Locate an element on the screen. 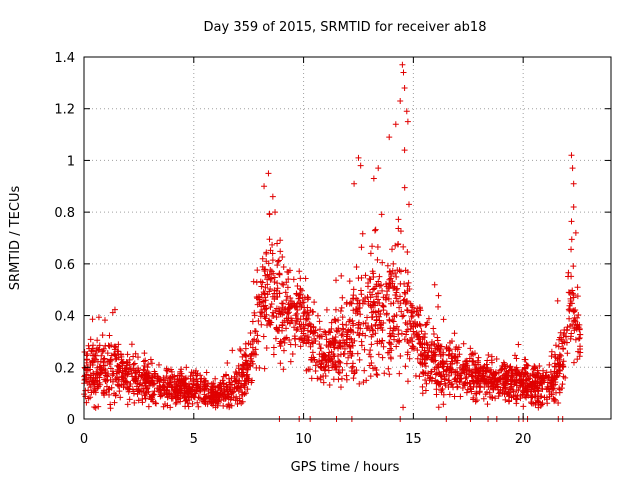  y-tick-label: 0.2 is located at coordinates (64, 368).